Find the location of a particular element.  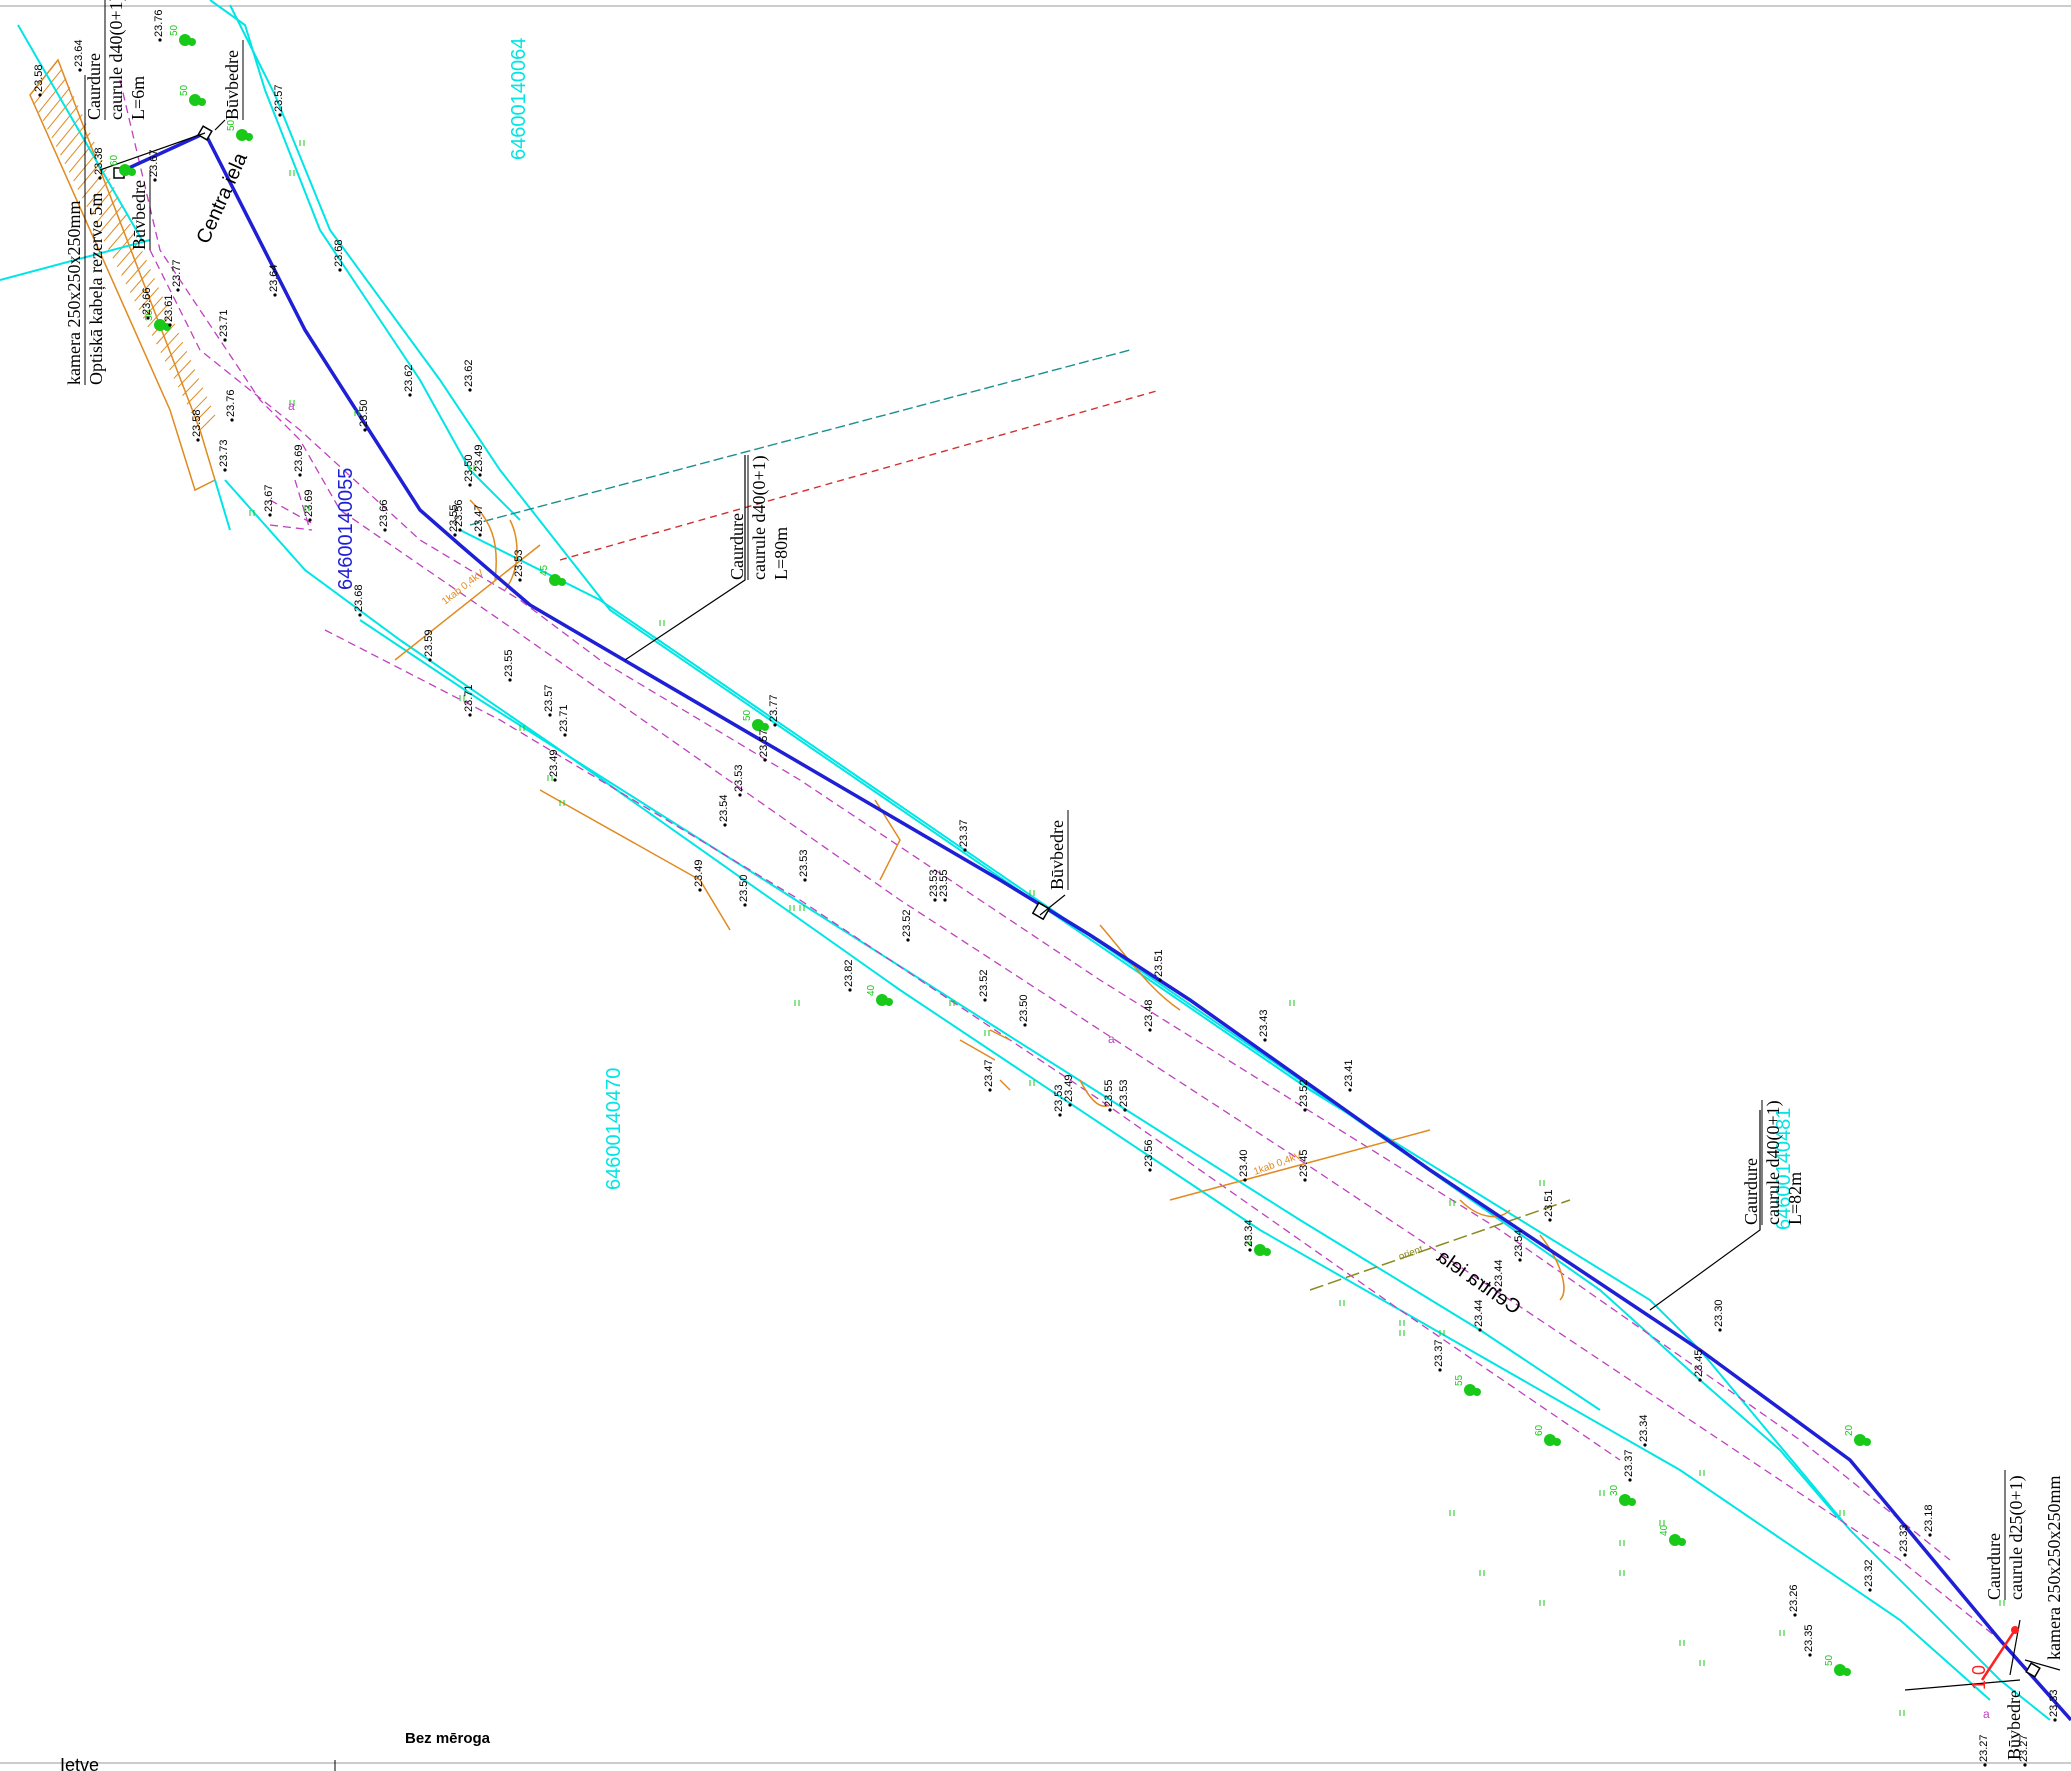

elevation-label: 23.56 is located at coordinates (1149, 1153).